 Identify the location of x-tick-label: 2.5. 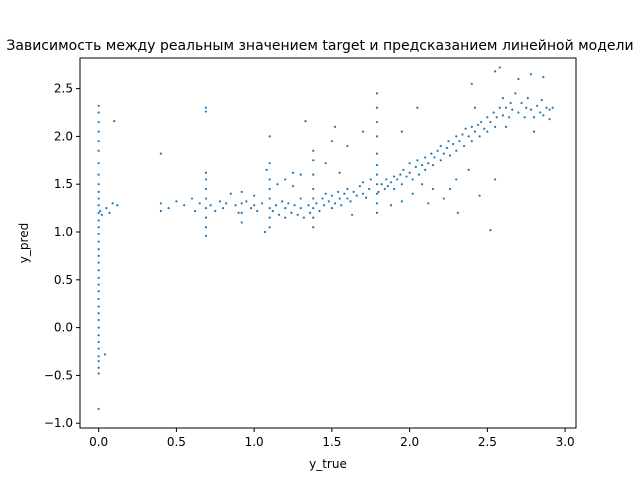
(487, 442).